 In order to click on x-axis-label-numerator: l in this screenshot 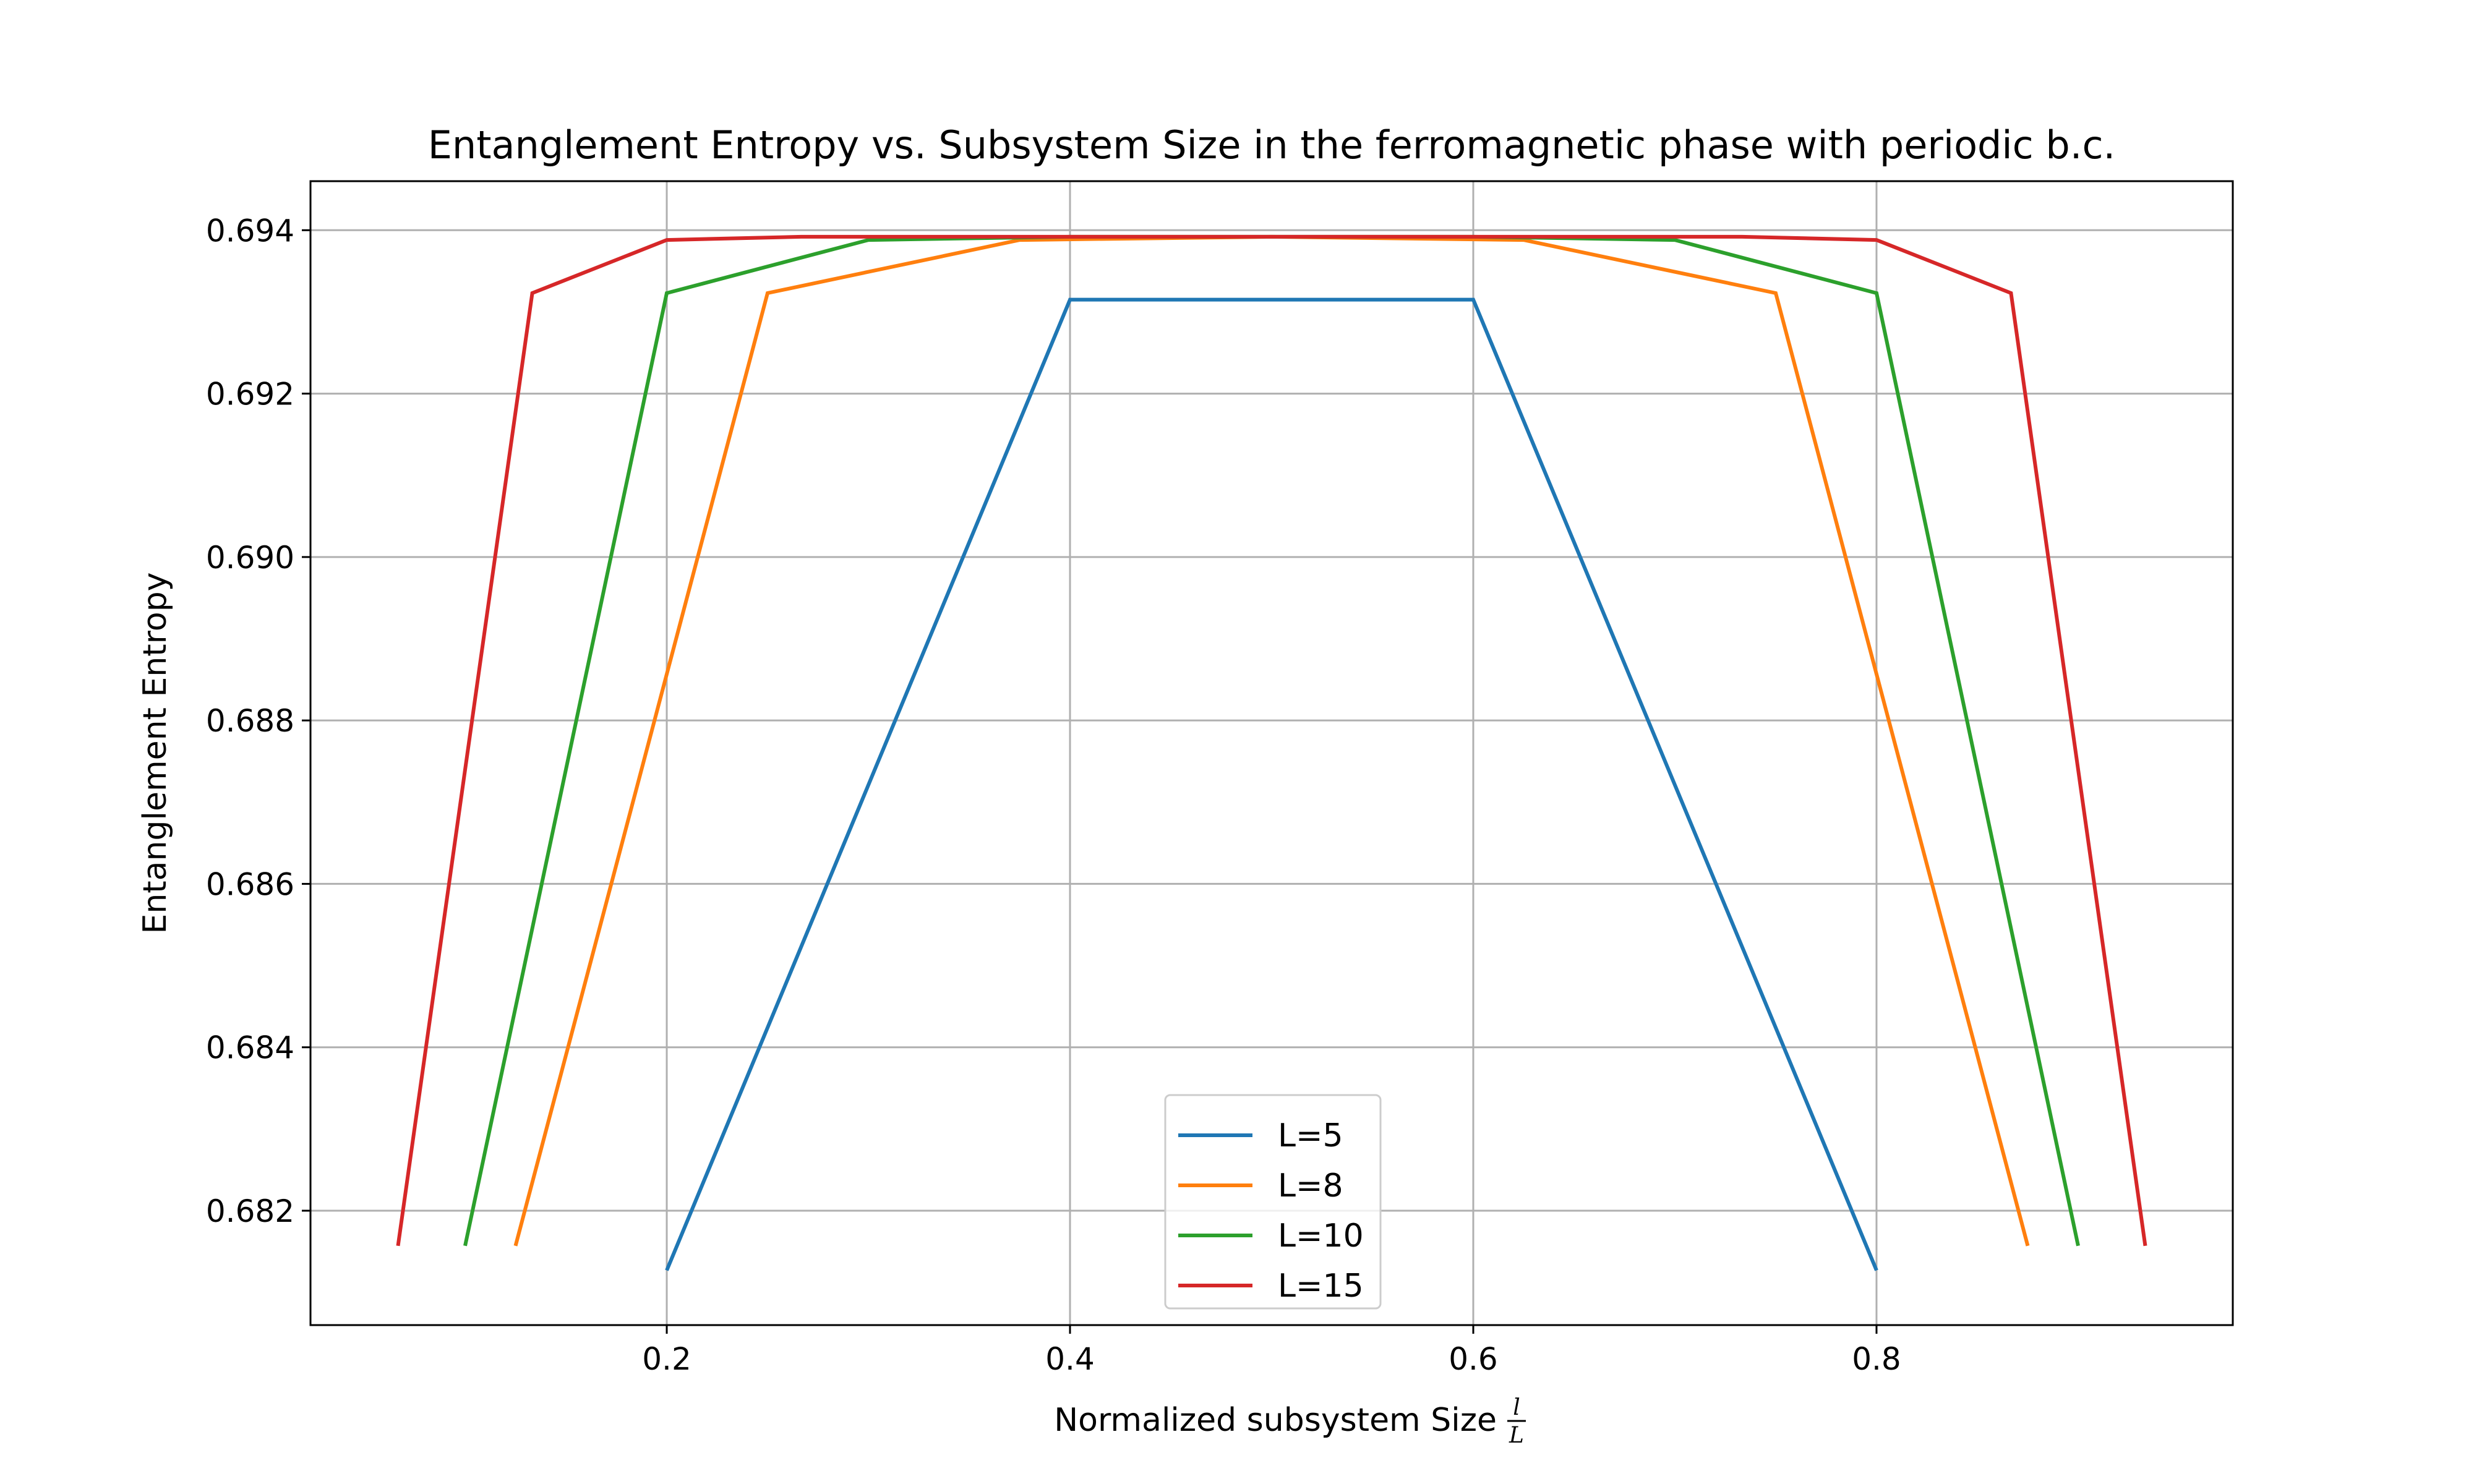, I will do `click(1516, 1407)`.